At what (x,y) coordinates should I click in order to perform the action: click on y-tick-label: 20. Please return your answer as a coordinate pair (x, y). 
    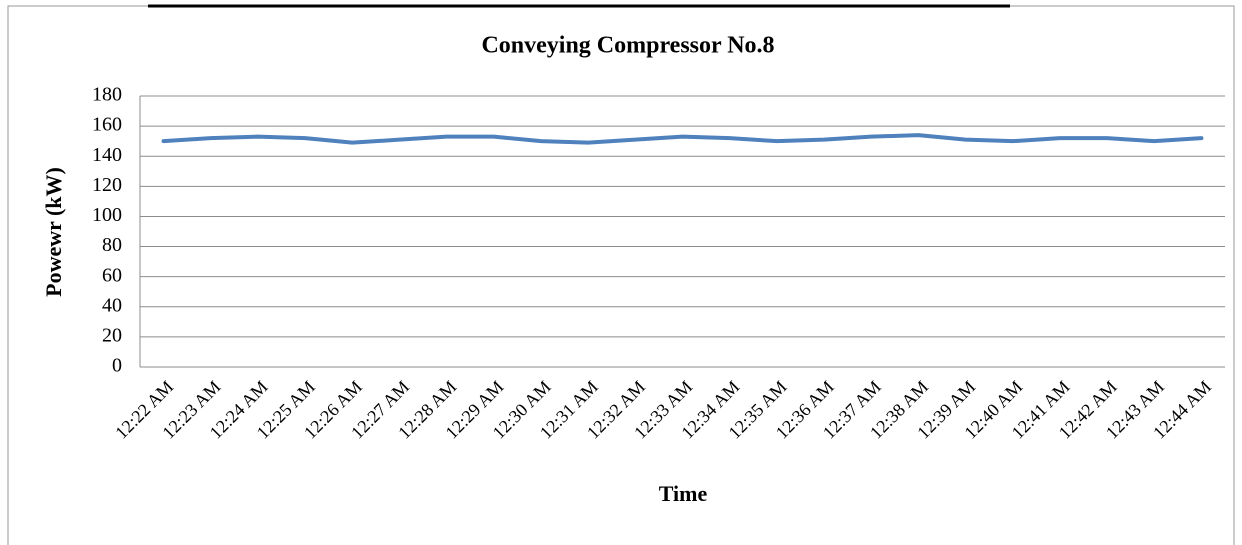
    Looking at the image, I should click on (112, 335).